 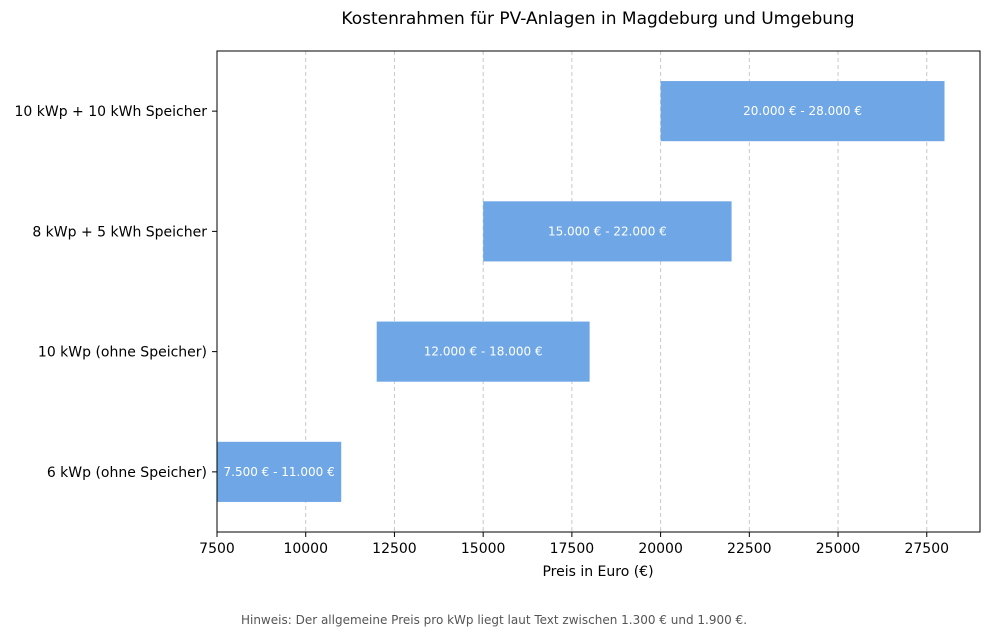 I want to click on x-tick-label: 25000, so click(x=838, y=549).